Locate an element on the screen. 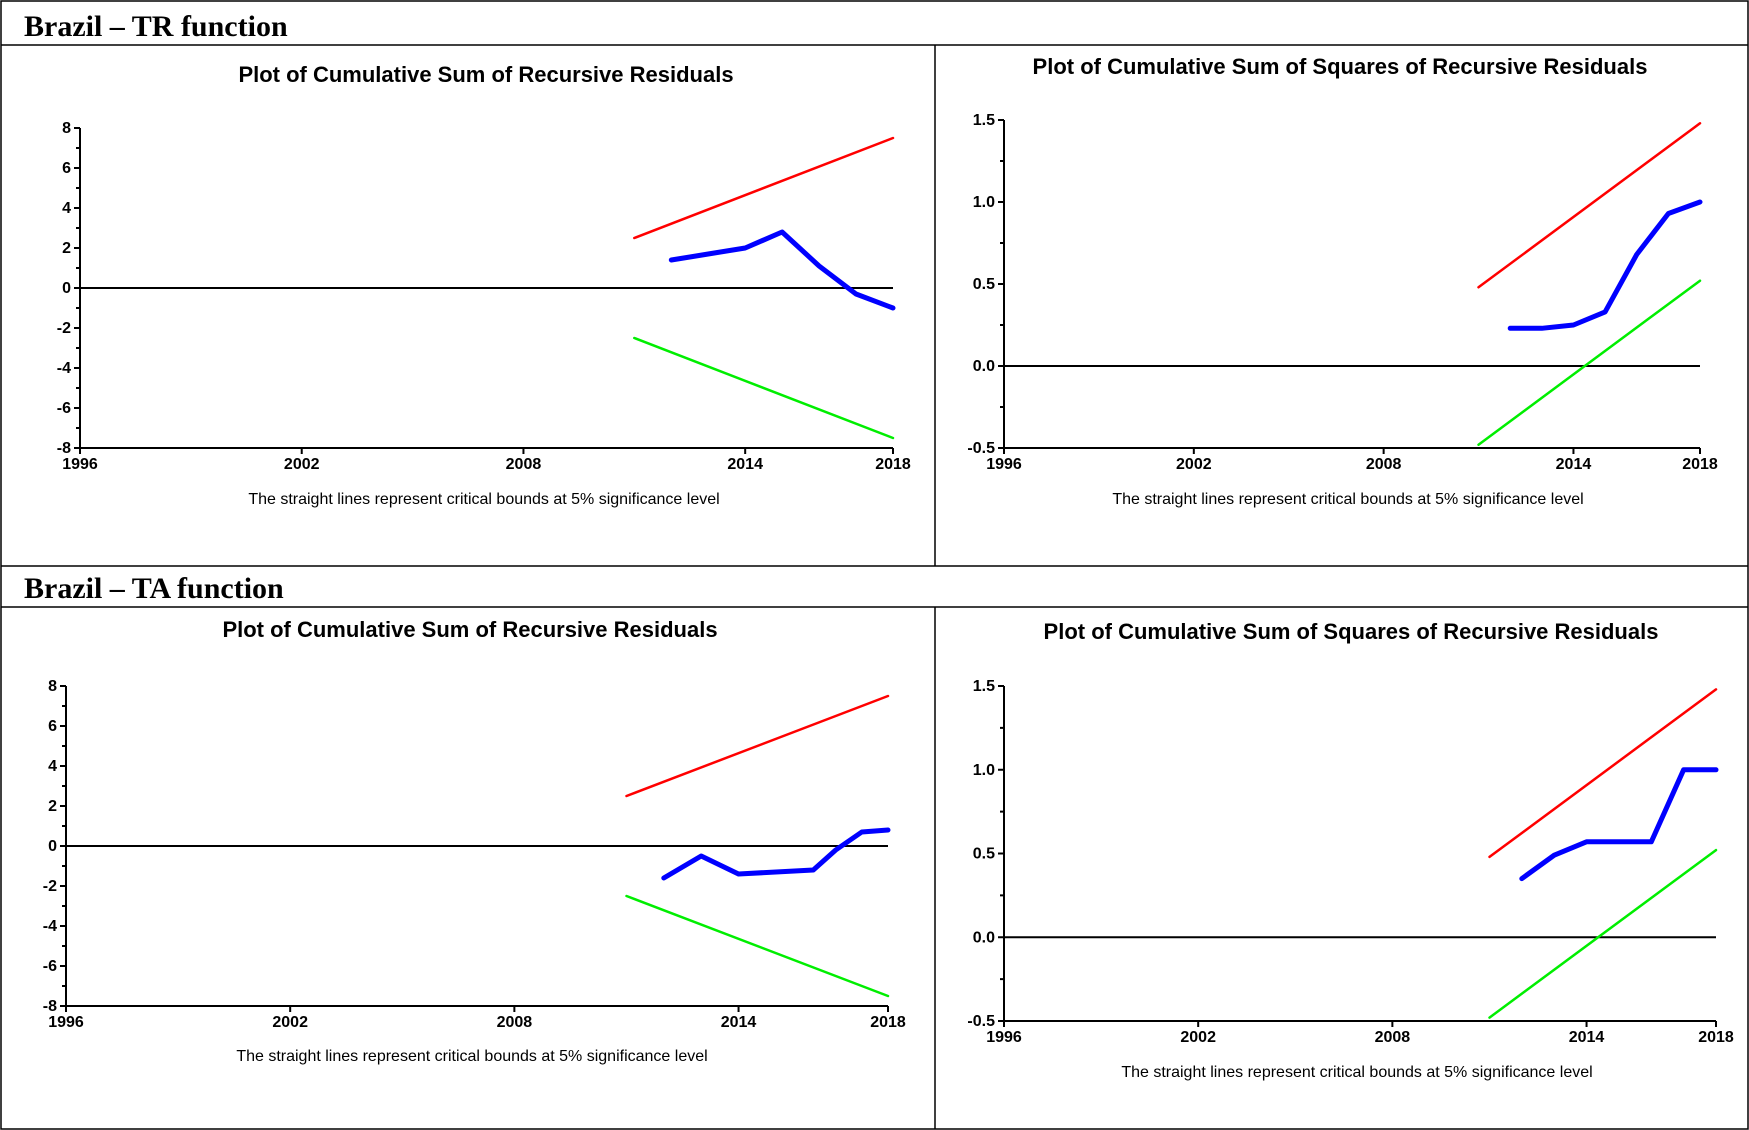  section-title-tr: Brazil – TR function is located at coordinates (156, 26).